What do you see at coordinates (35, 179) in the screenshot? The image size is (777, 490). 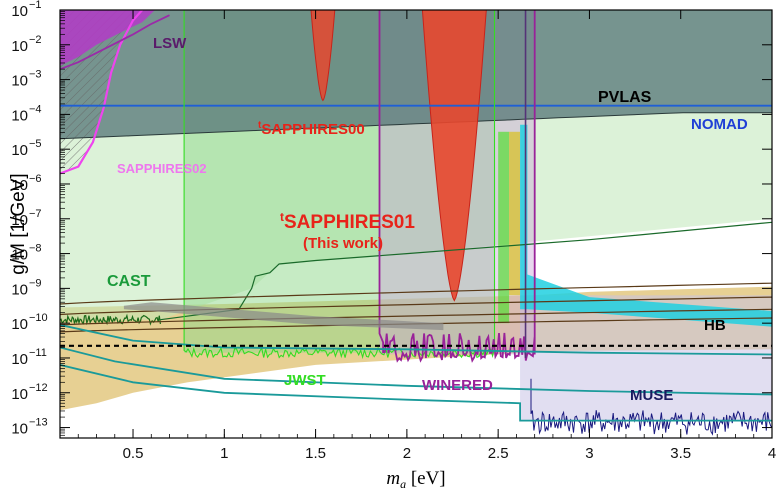 I see `y-tick-exponent: −6` at bounding box center [35, 179].